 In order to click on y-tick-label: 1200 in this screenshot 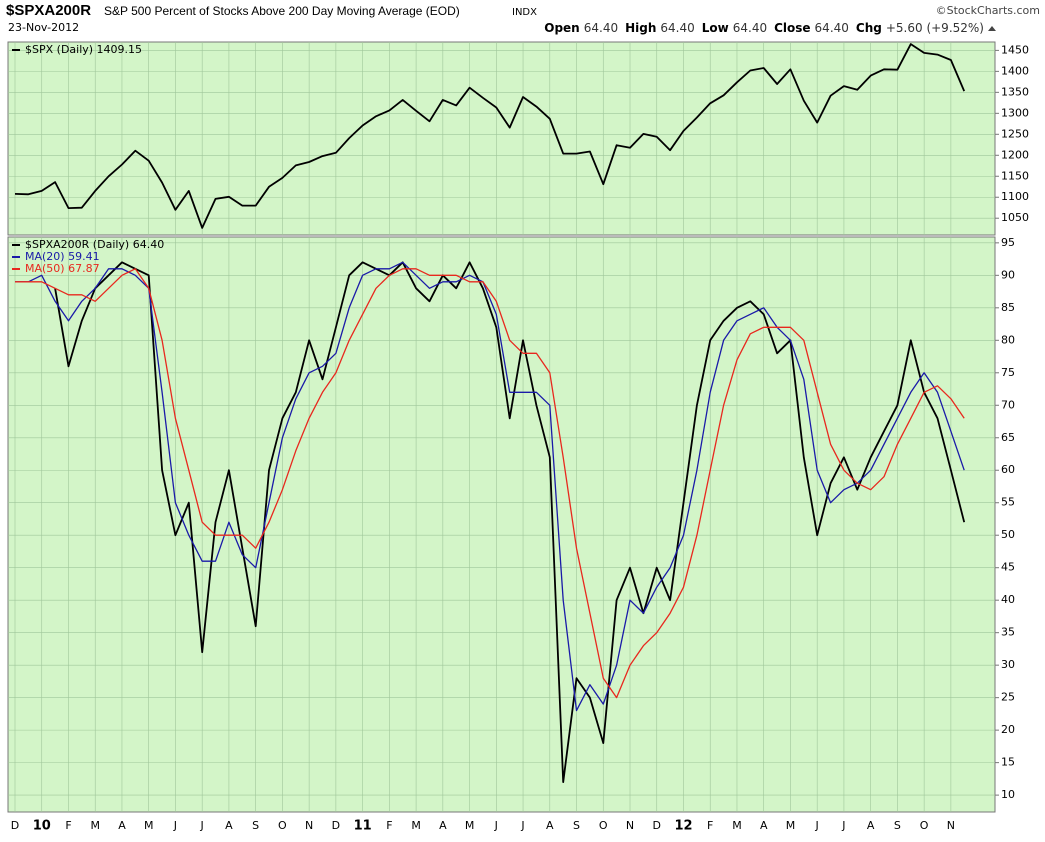, I will do `click(1015, 154)`.